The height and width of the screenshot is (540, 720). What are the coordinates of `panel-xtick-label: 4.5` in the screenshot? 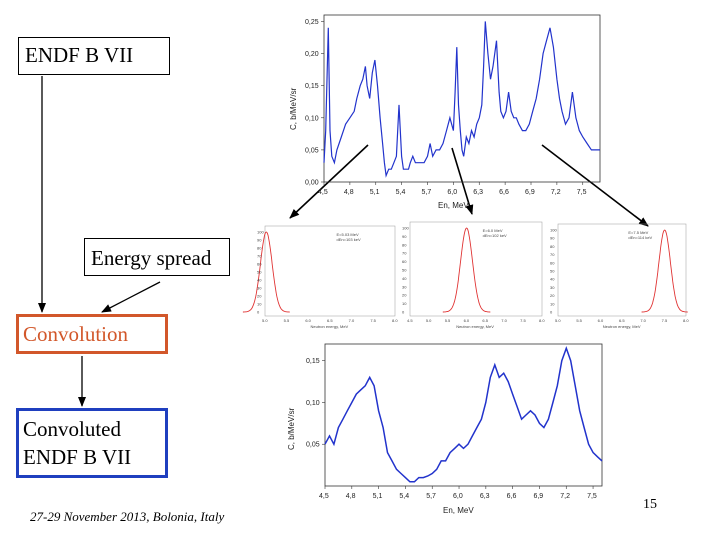 It's located at (410, 320).